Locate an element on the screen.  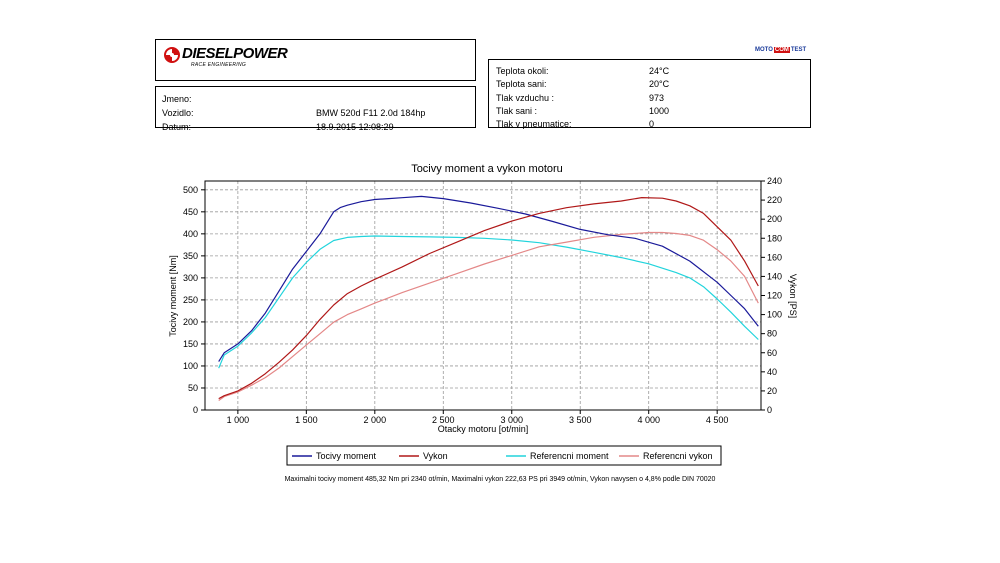
vehicle-value: BMW 520d F11 2.0d 184hp is located at coordinates (371, 113).